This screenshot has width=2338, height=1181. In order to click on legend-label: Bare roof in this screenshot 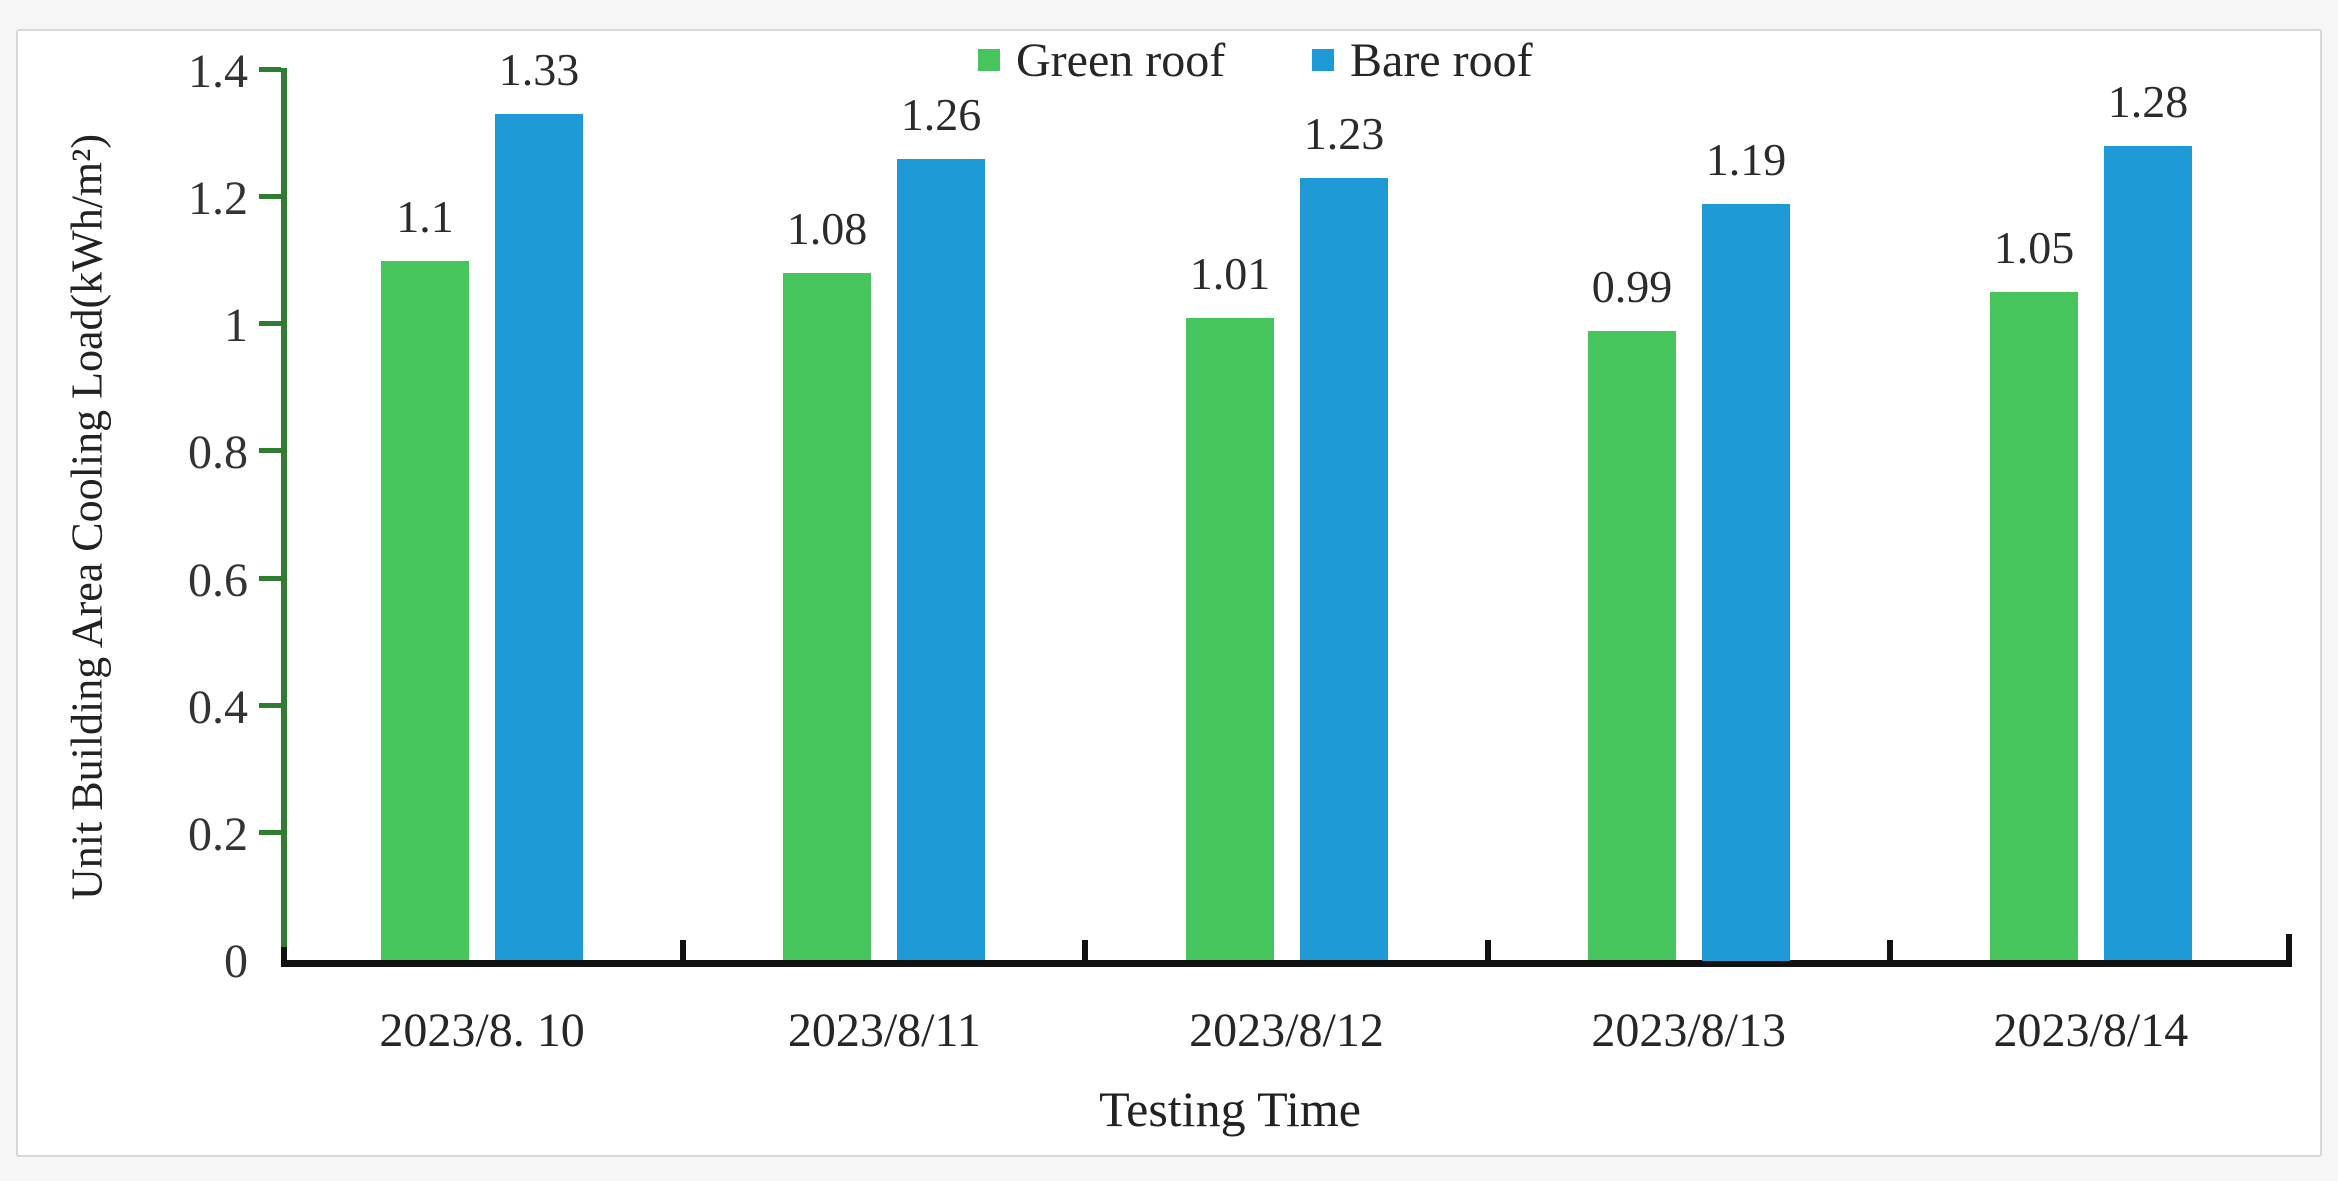, I will do `click(1441, 60)`.